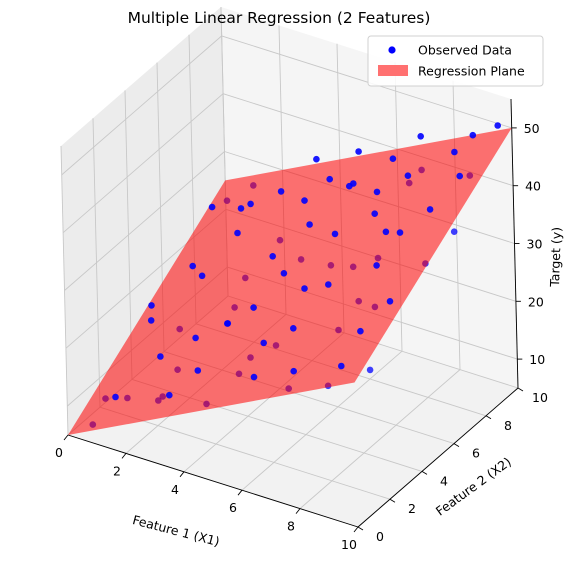  Describe the element at coordinates (555, 257) in the screenshot. I see `z-axis-label: Target (y)` at that location.